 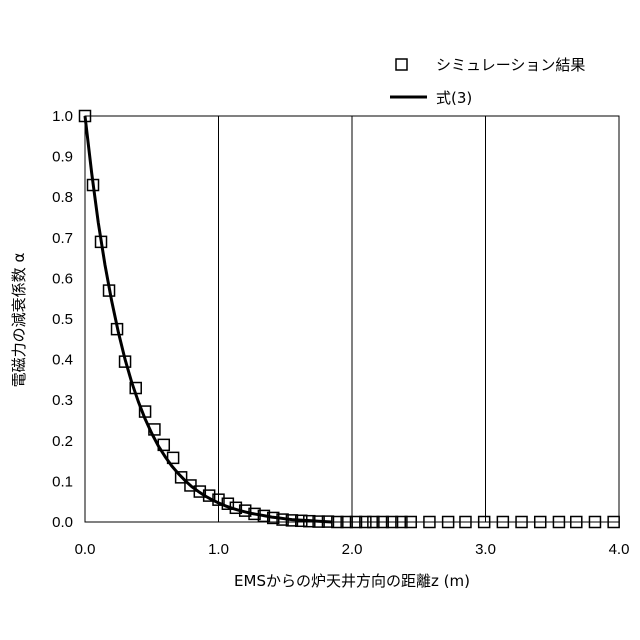 I want to click on x-tick-label: 2.0, so click(x=352, y=549).